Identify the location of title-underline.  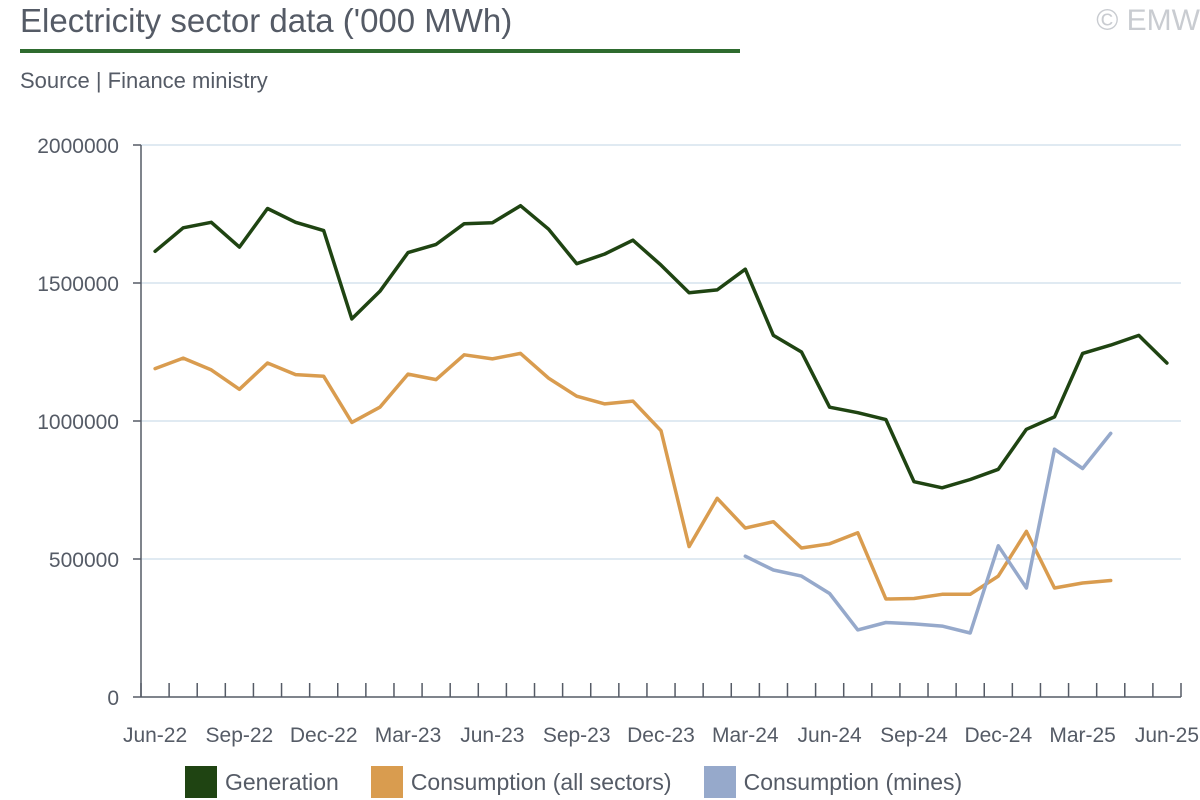
(380, 51).